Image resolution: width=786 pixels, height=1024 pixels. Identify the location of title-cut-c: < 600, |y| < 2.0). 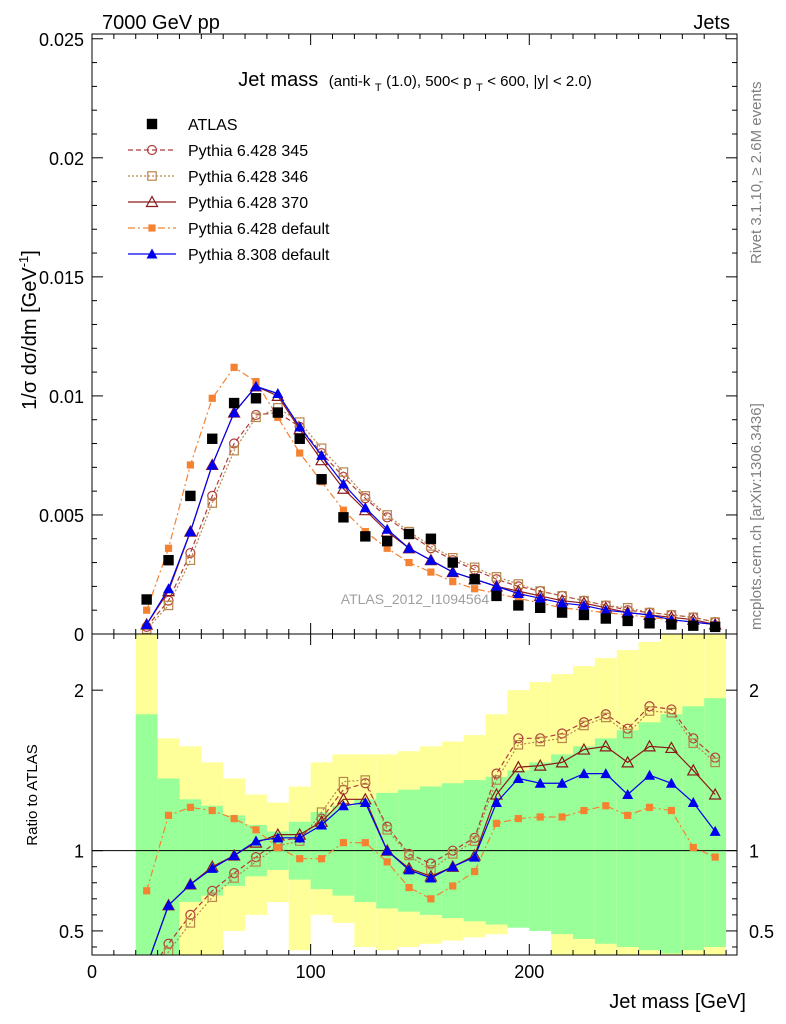
(539, 81).